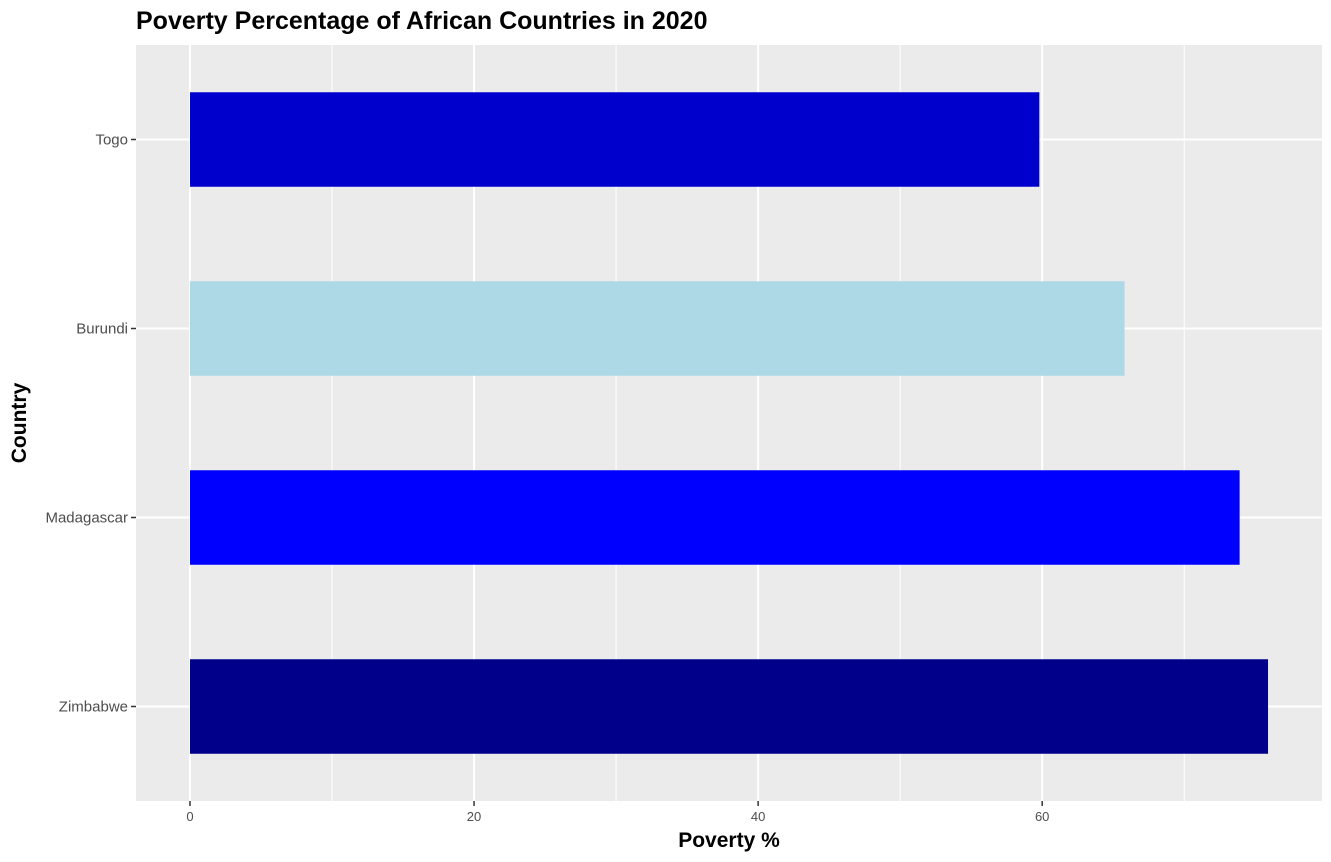 The image size is (1331, 862). I want to click on x-axis-title: Poverty %, so click(729, 840).